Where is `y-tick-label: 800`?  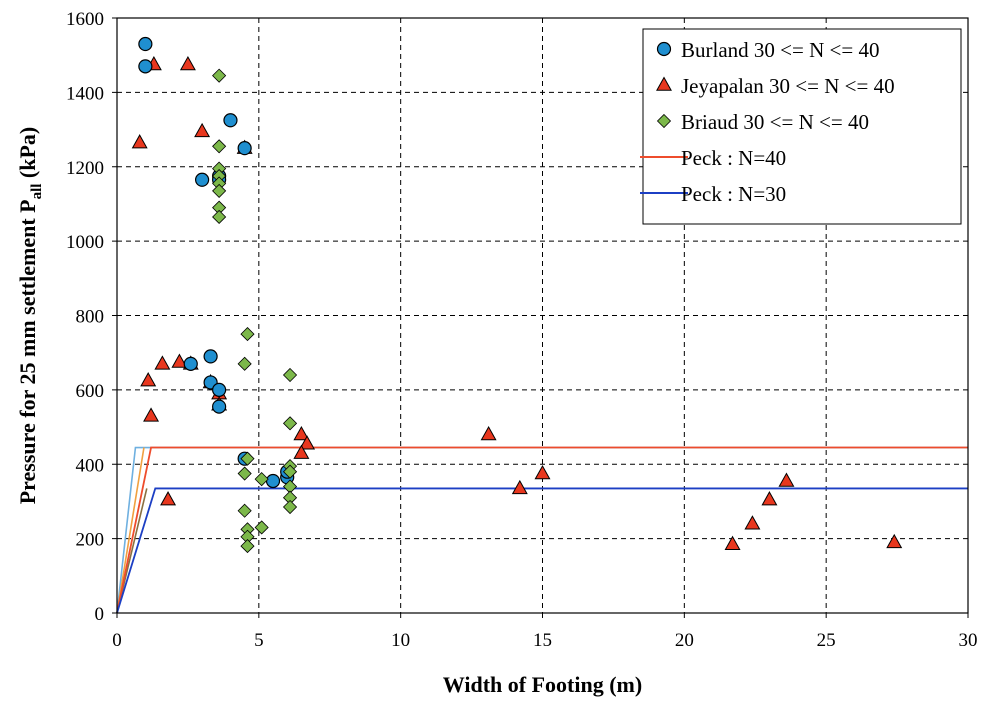
y-tick-label: 800 is located at coordinates (90, 317).